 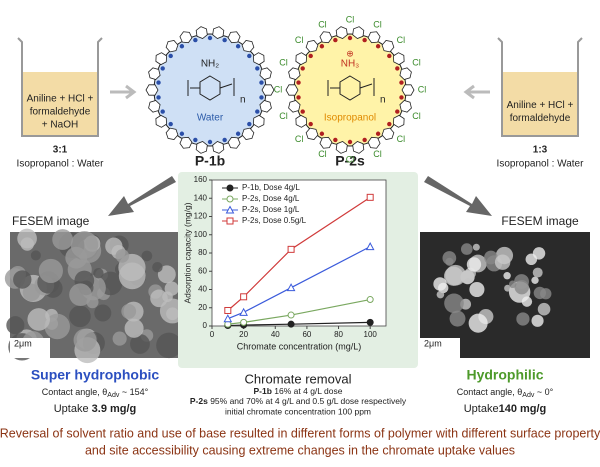 I want to click on scale-label: 2μm, so click(x=23, y=343).